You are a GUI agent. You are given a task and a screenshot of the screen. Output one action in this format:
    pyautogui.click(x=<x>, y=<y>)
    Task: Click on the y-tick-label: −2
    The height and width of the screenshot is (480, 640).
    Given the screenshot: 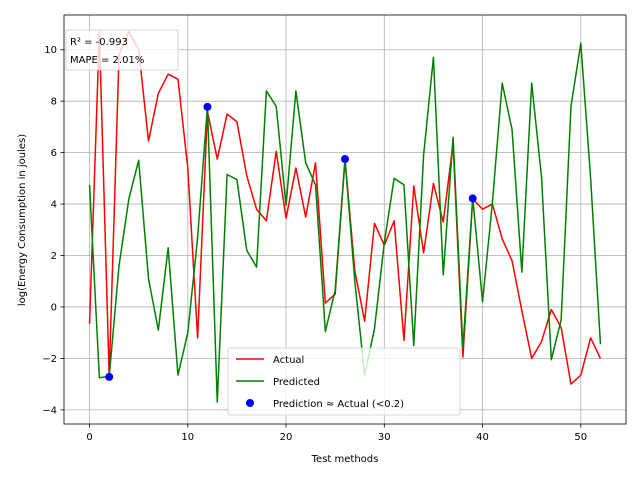 What is the action you would take?
    pyautogui.click(x=49, y=359)
    